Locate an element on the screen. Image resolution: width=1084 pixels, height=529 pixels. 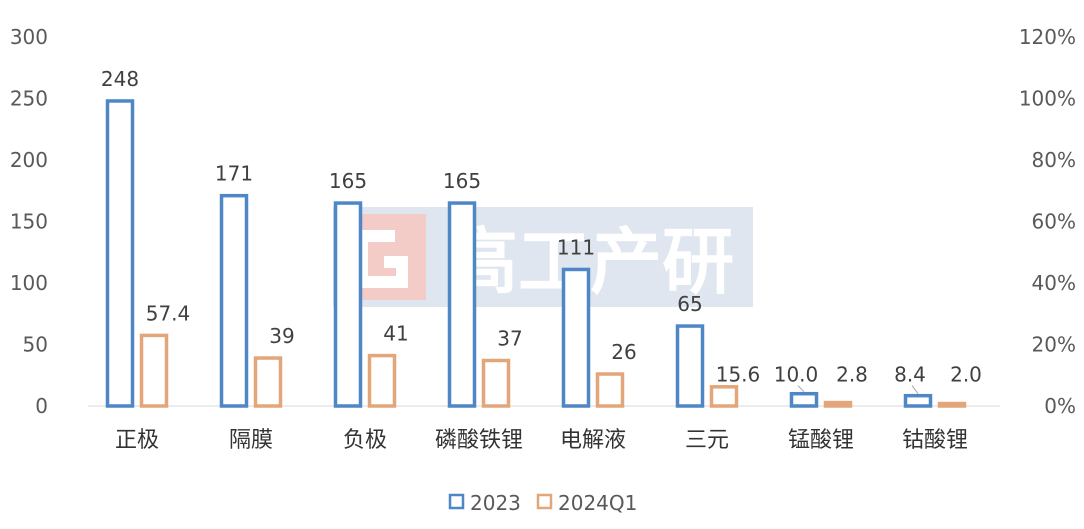
y-axis-right: 0% 20% 40% 60% 80% 100% 120% is located at coordinates (1047, 221).